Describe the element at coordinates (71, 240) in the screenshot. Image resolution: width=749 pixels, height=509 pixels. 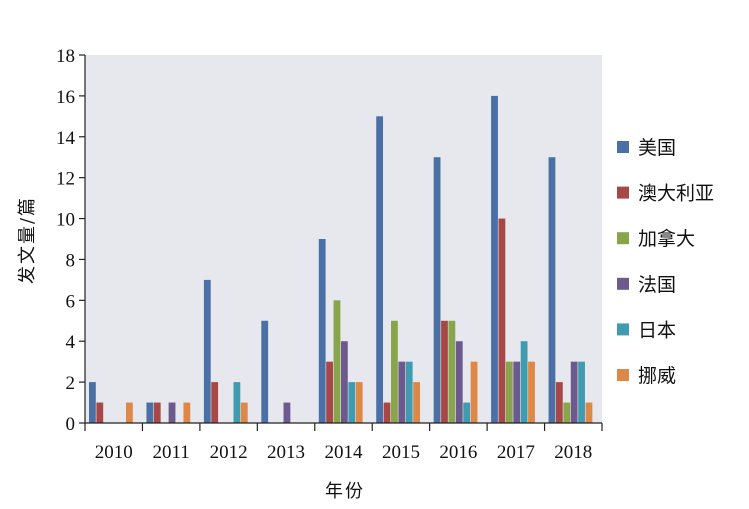
I see `y-axis: 0 2 4 6 8 10 12 14 16 18` at that location.